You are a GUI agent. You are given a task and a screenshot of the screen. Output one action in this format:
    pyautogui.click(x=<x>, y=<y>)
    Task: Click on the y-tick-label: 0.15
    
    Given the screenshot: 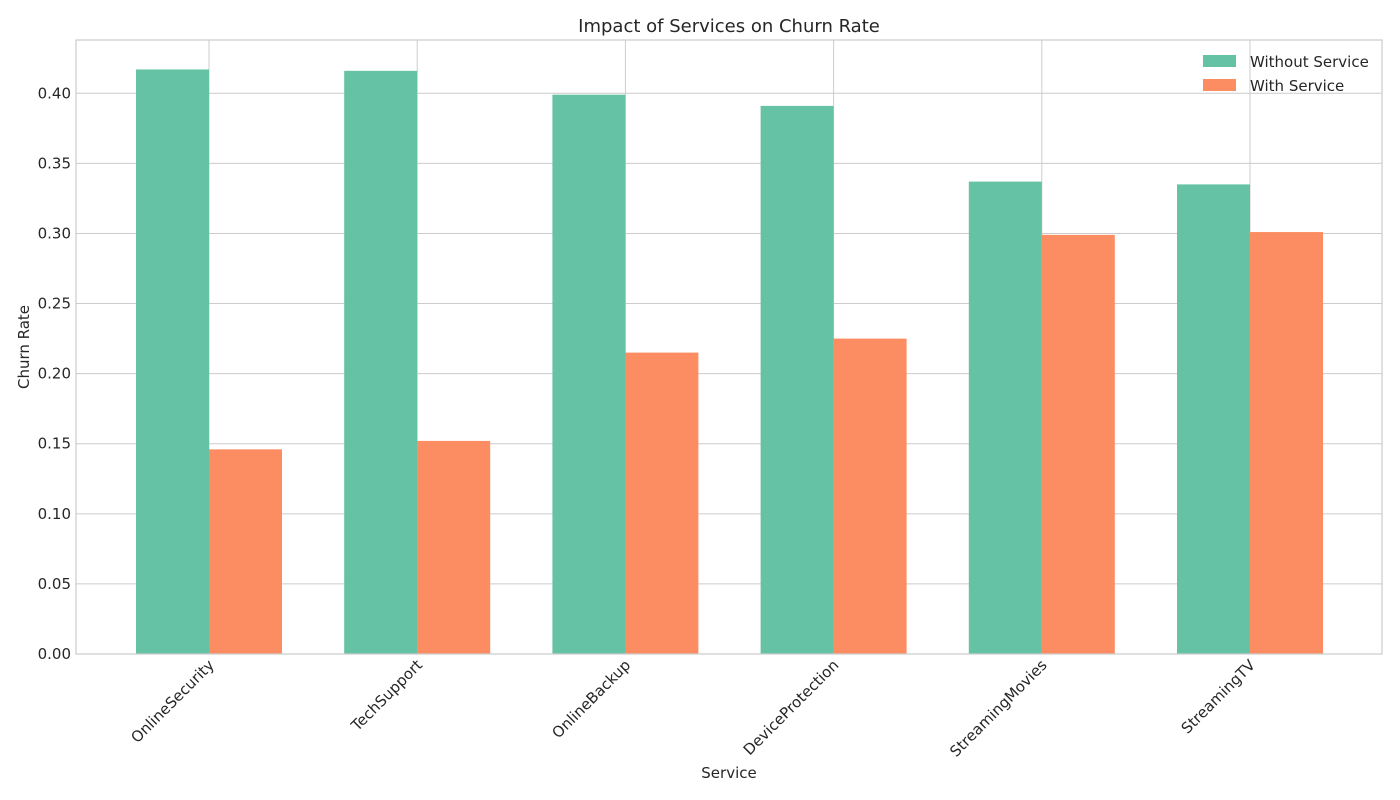 What is the action you would take?
    pyautogui.click(x=54, y=444)
    